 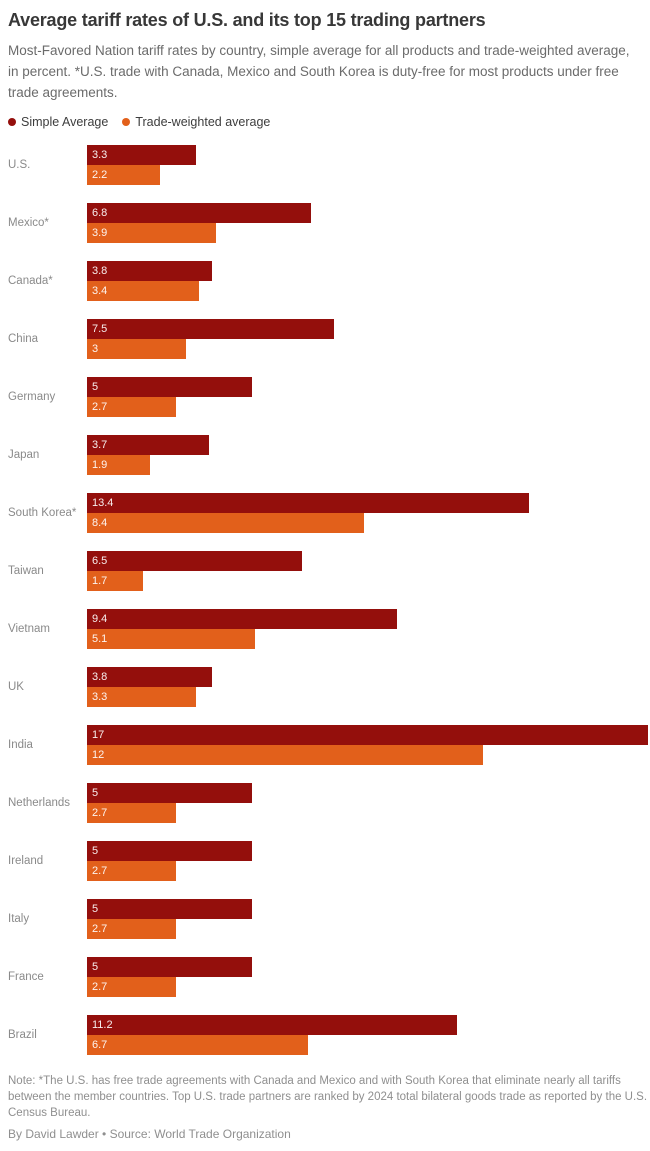 I want to click on trade-weighted-average-bar: 3.9, so click(x=151, y=233).